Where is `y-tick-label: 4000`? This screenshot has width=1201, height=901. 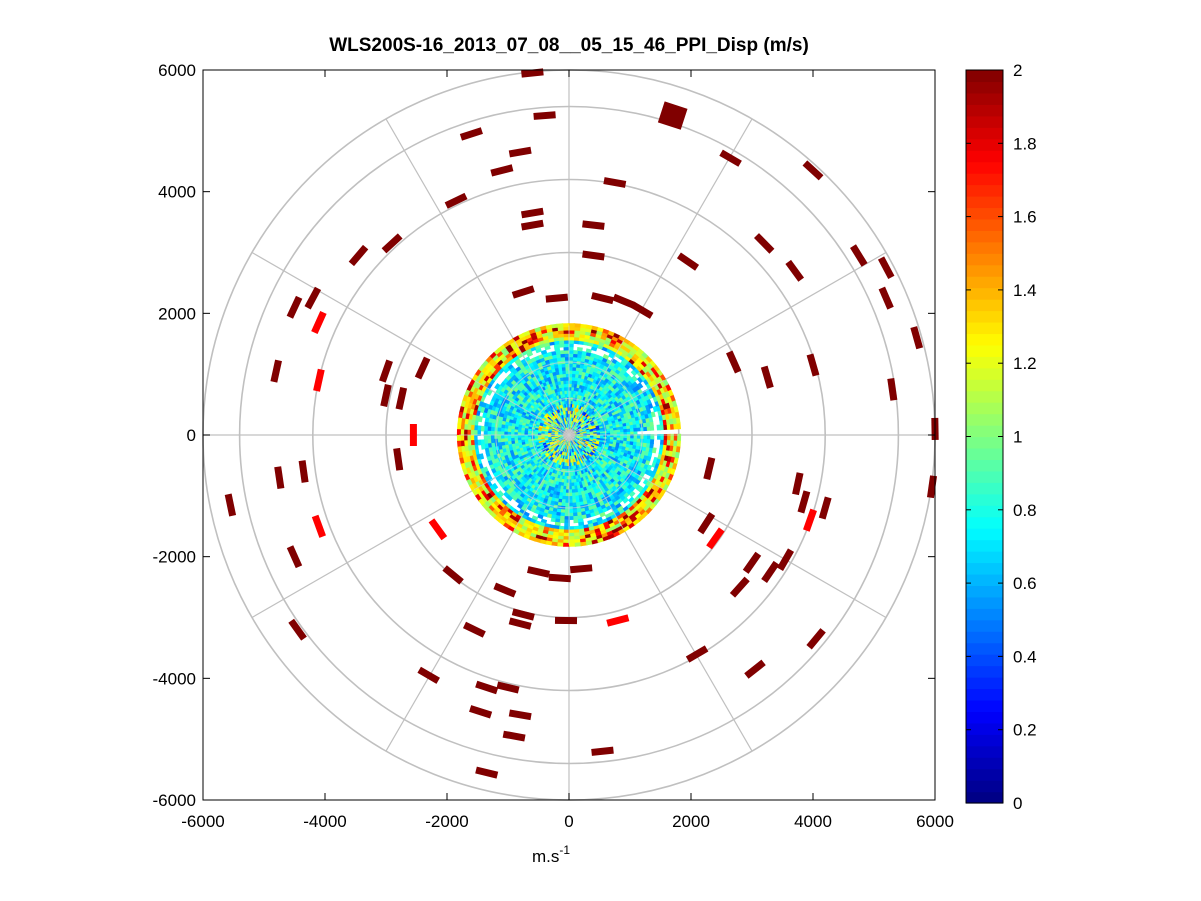 y-tick-label: 4000 is located at coordinates (177, 192).